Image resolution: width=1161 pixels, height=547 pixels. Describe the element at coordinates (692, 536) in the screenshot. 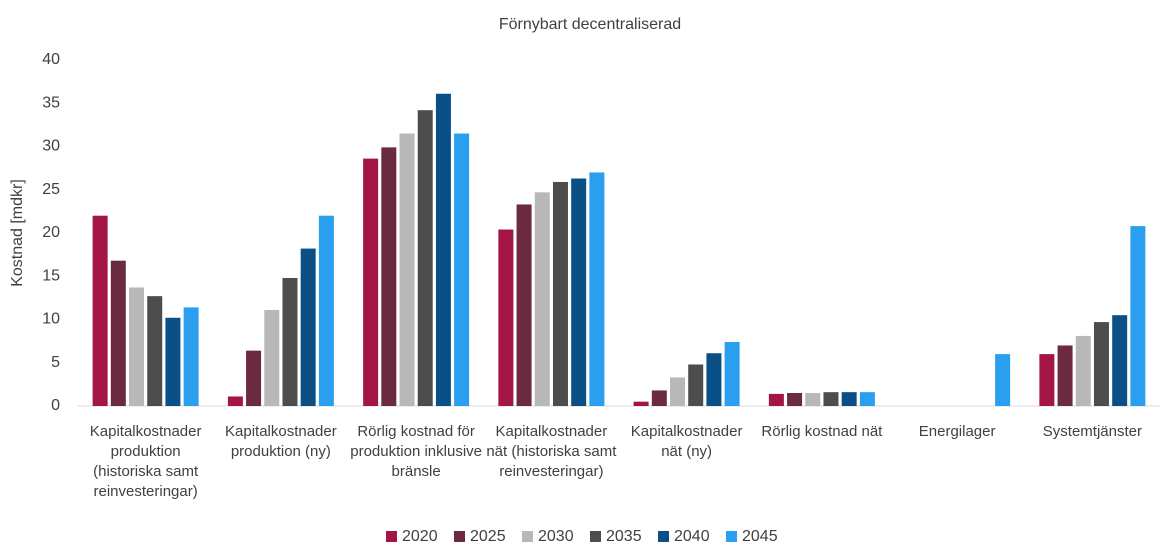

I see `legend-label: 2040` at that location.